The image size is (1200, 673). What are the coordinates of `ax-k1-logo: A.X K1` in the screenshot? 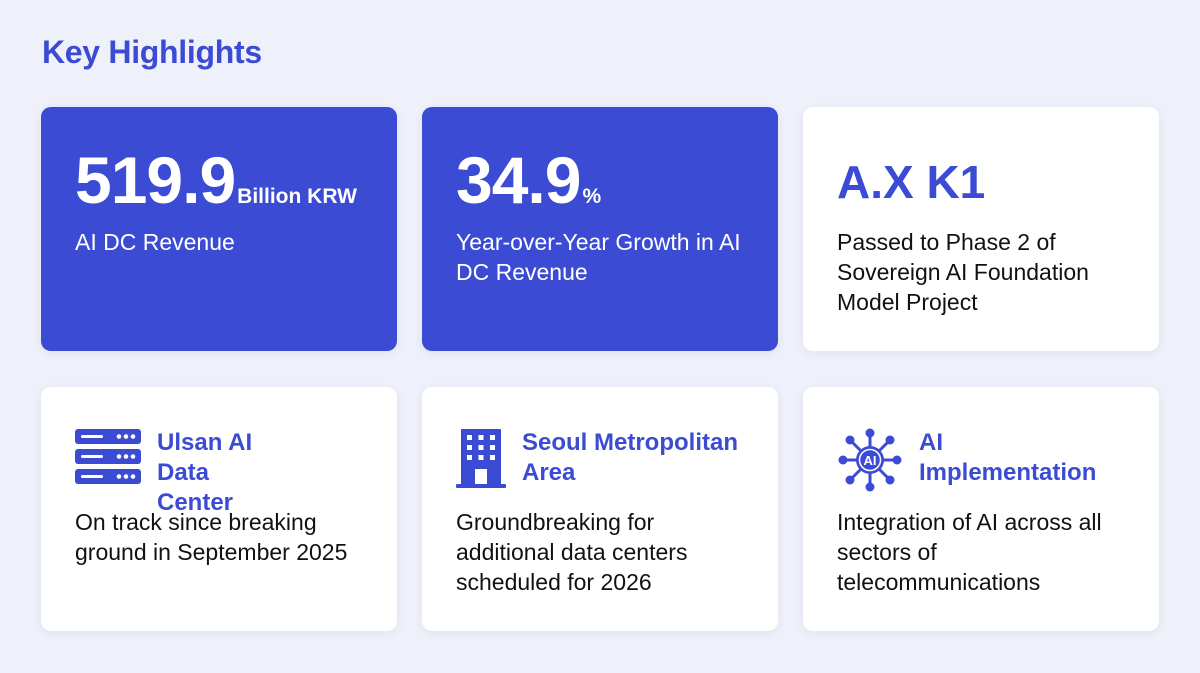 It's located at (911, 182).